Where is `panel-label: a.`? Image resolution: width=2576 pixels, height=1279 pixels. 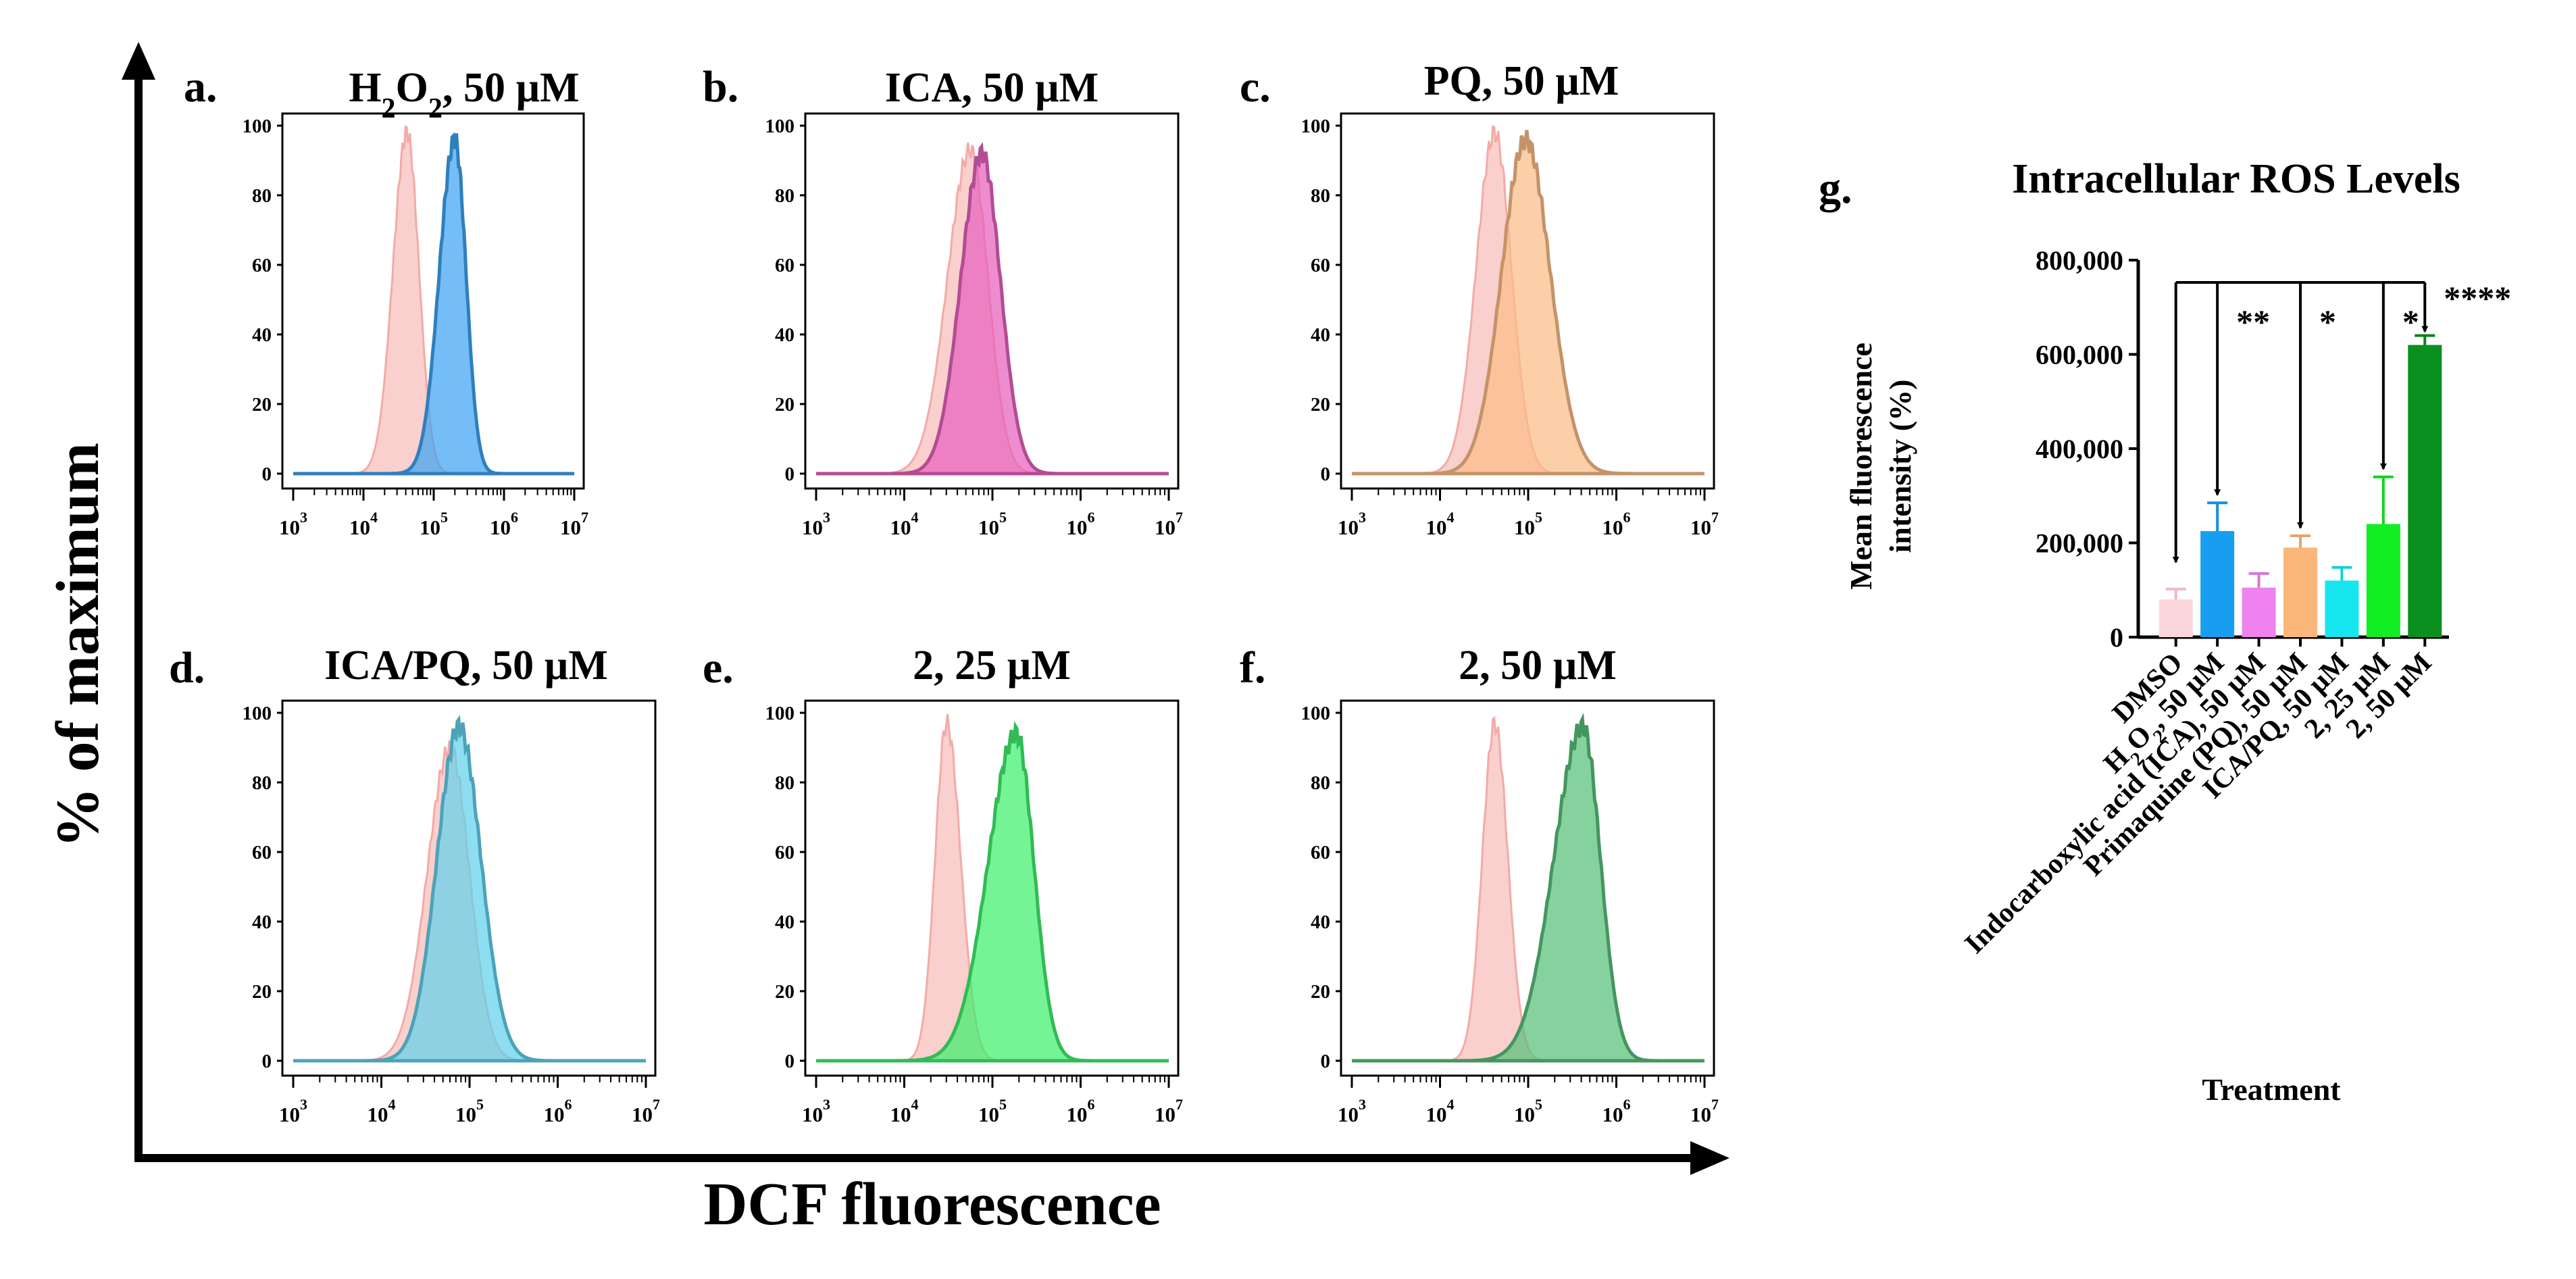
panel-label: a. is located at coordinates (201, 86).